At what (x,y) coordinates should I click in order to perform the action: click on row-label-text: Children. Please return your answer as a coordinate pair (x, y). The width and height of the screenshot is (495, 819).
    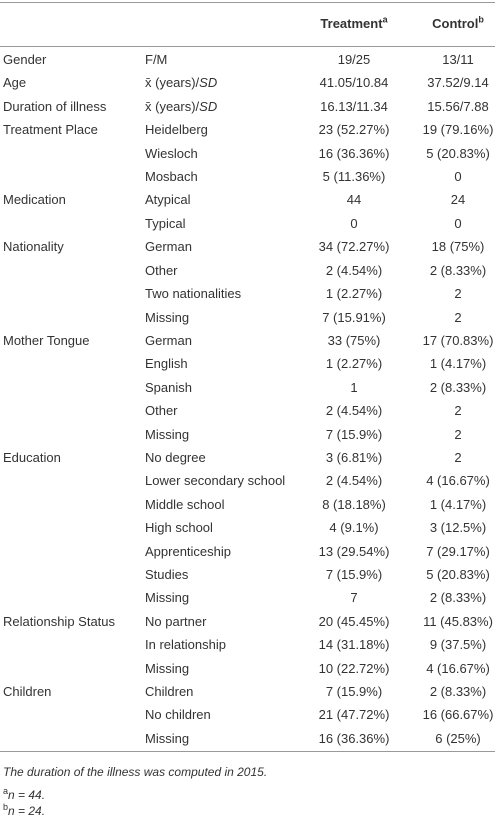
    Looking at the image, I should click on (27, 692).